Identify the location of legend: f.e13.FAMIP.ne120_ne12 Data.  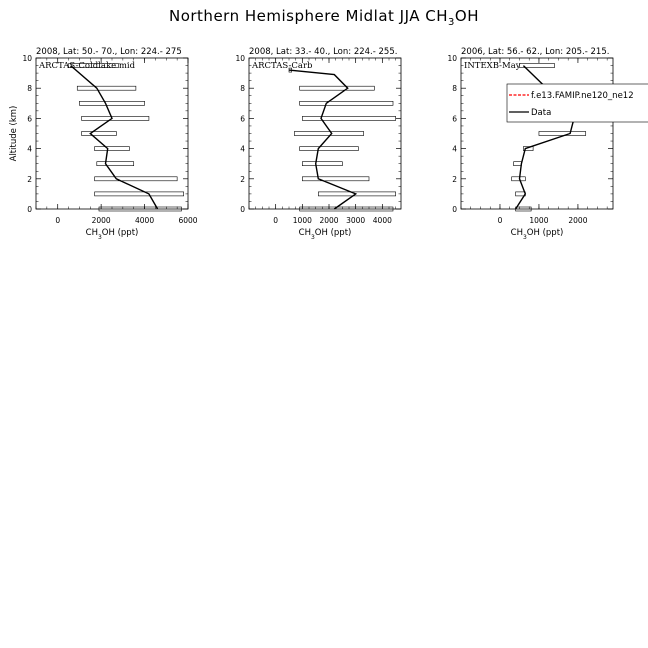
(577, 103).